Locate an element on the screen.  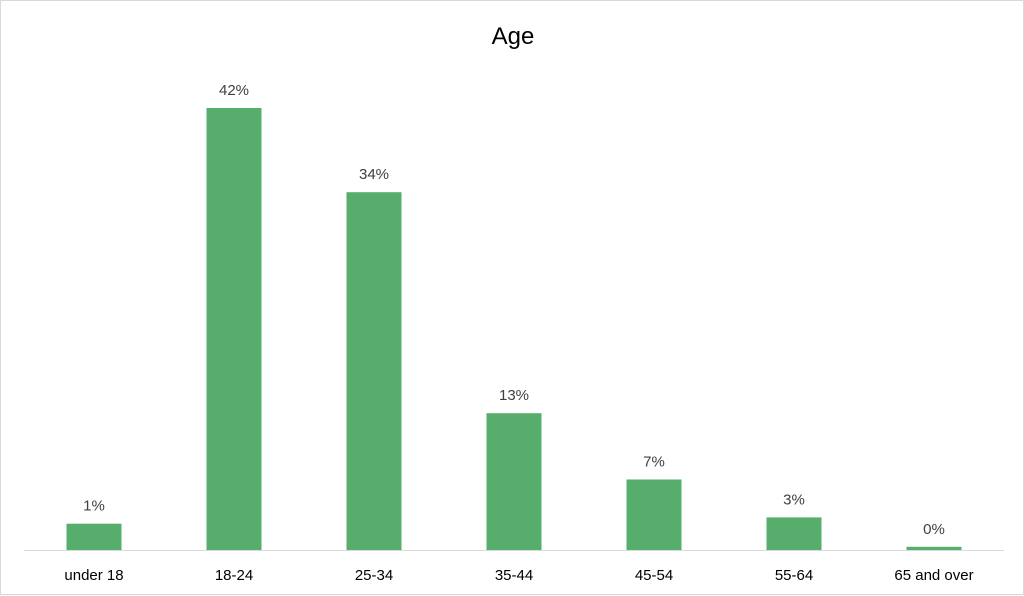
x-tick-label-1: 18-24 is located at coordinates (234, 575).